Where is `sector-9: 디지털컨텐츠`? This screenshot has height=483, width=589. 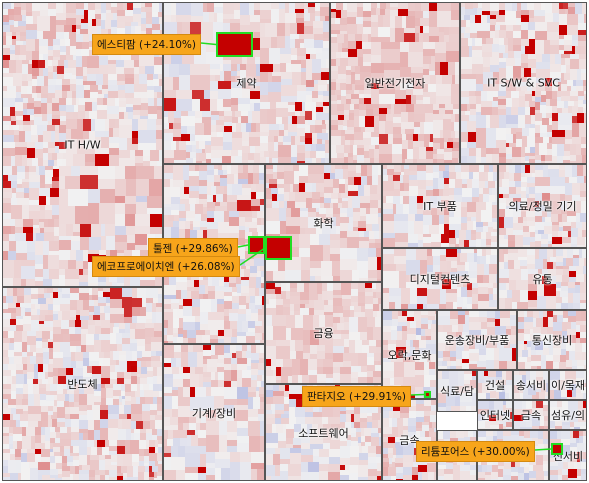
sector-9: 디지털컨텐츠 is located at coordinates (440, 279).